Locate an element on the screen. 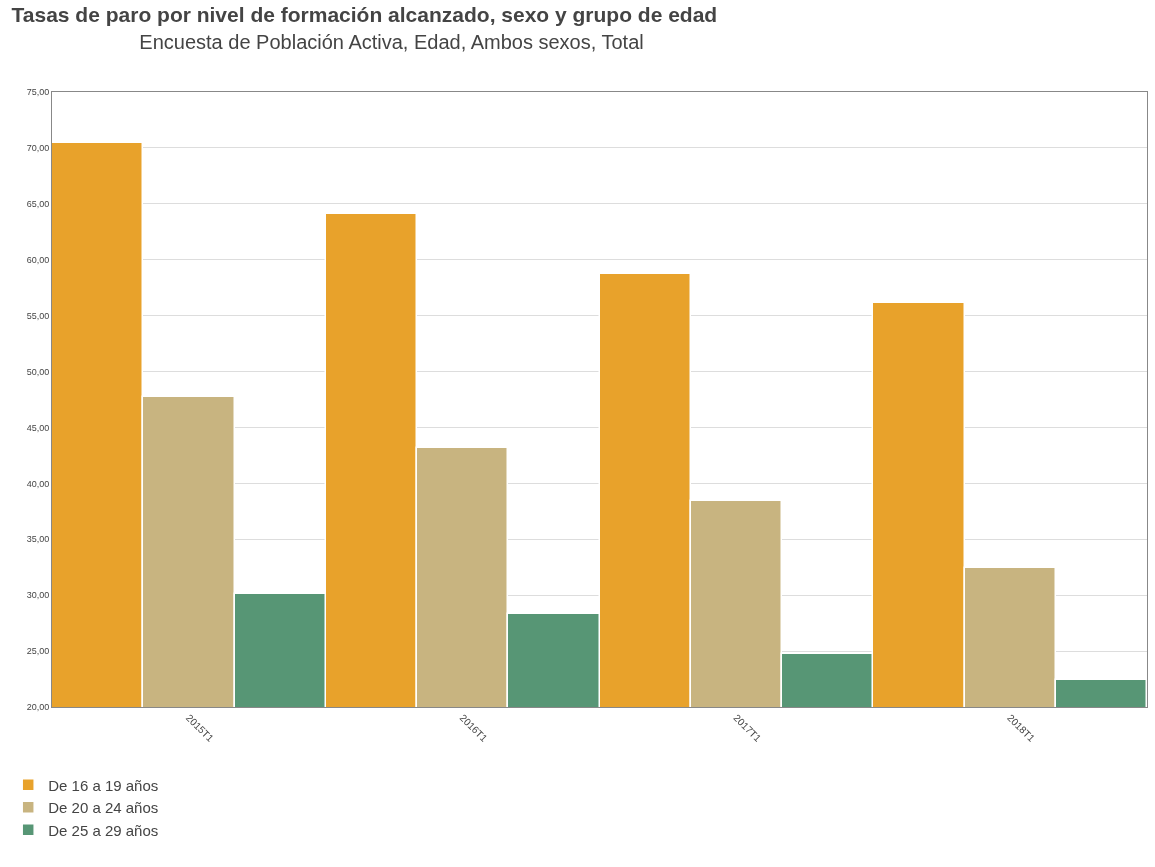  y-tick-label: 30,00 is located at coordinates (38, 595).